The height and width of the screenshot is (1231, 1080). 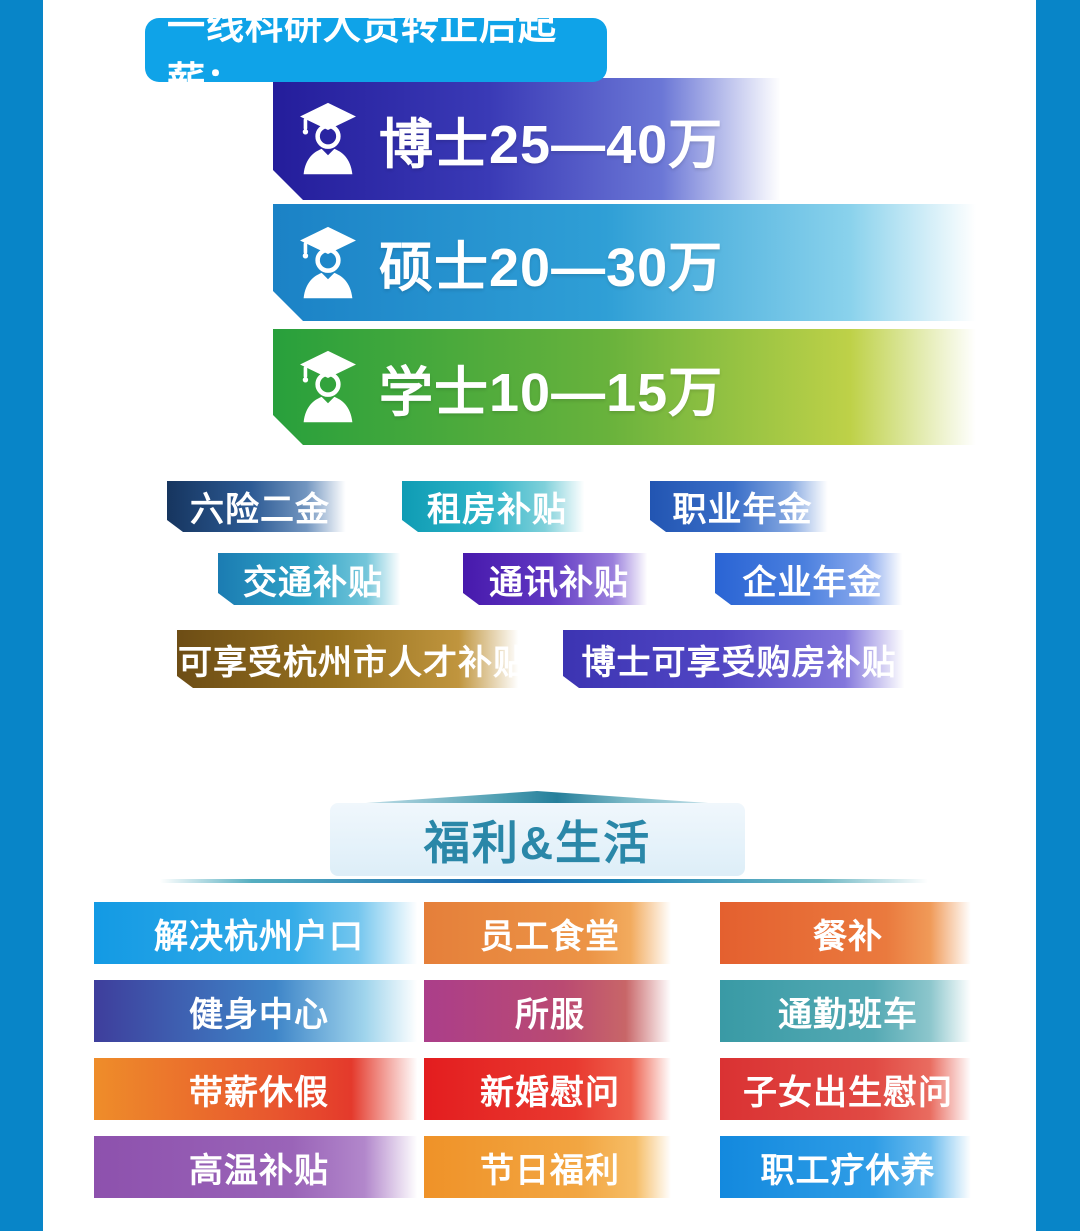 What do you see at coordinates (353, 659) in the screenshot?
I see `tag-hangzhou-talent-subsidy: 可享受杭州市人才补贴` at bounding box center [353, 659].